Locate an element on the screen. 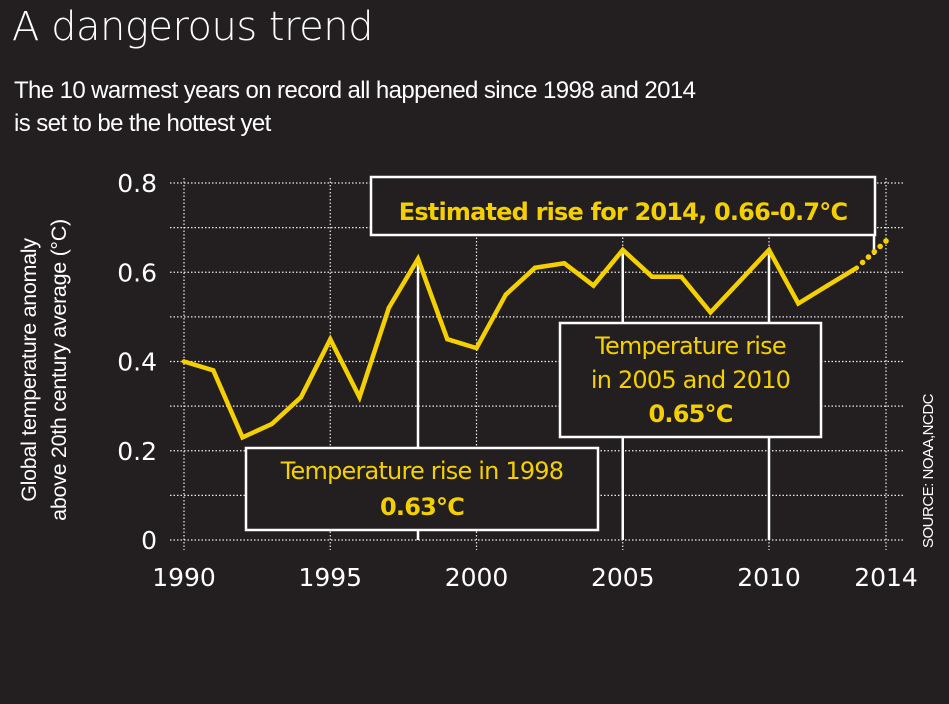  data-point-2003 is located at coordinates (564, 263).